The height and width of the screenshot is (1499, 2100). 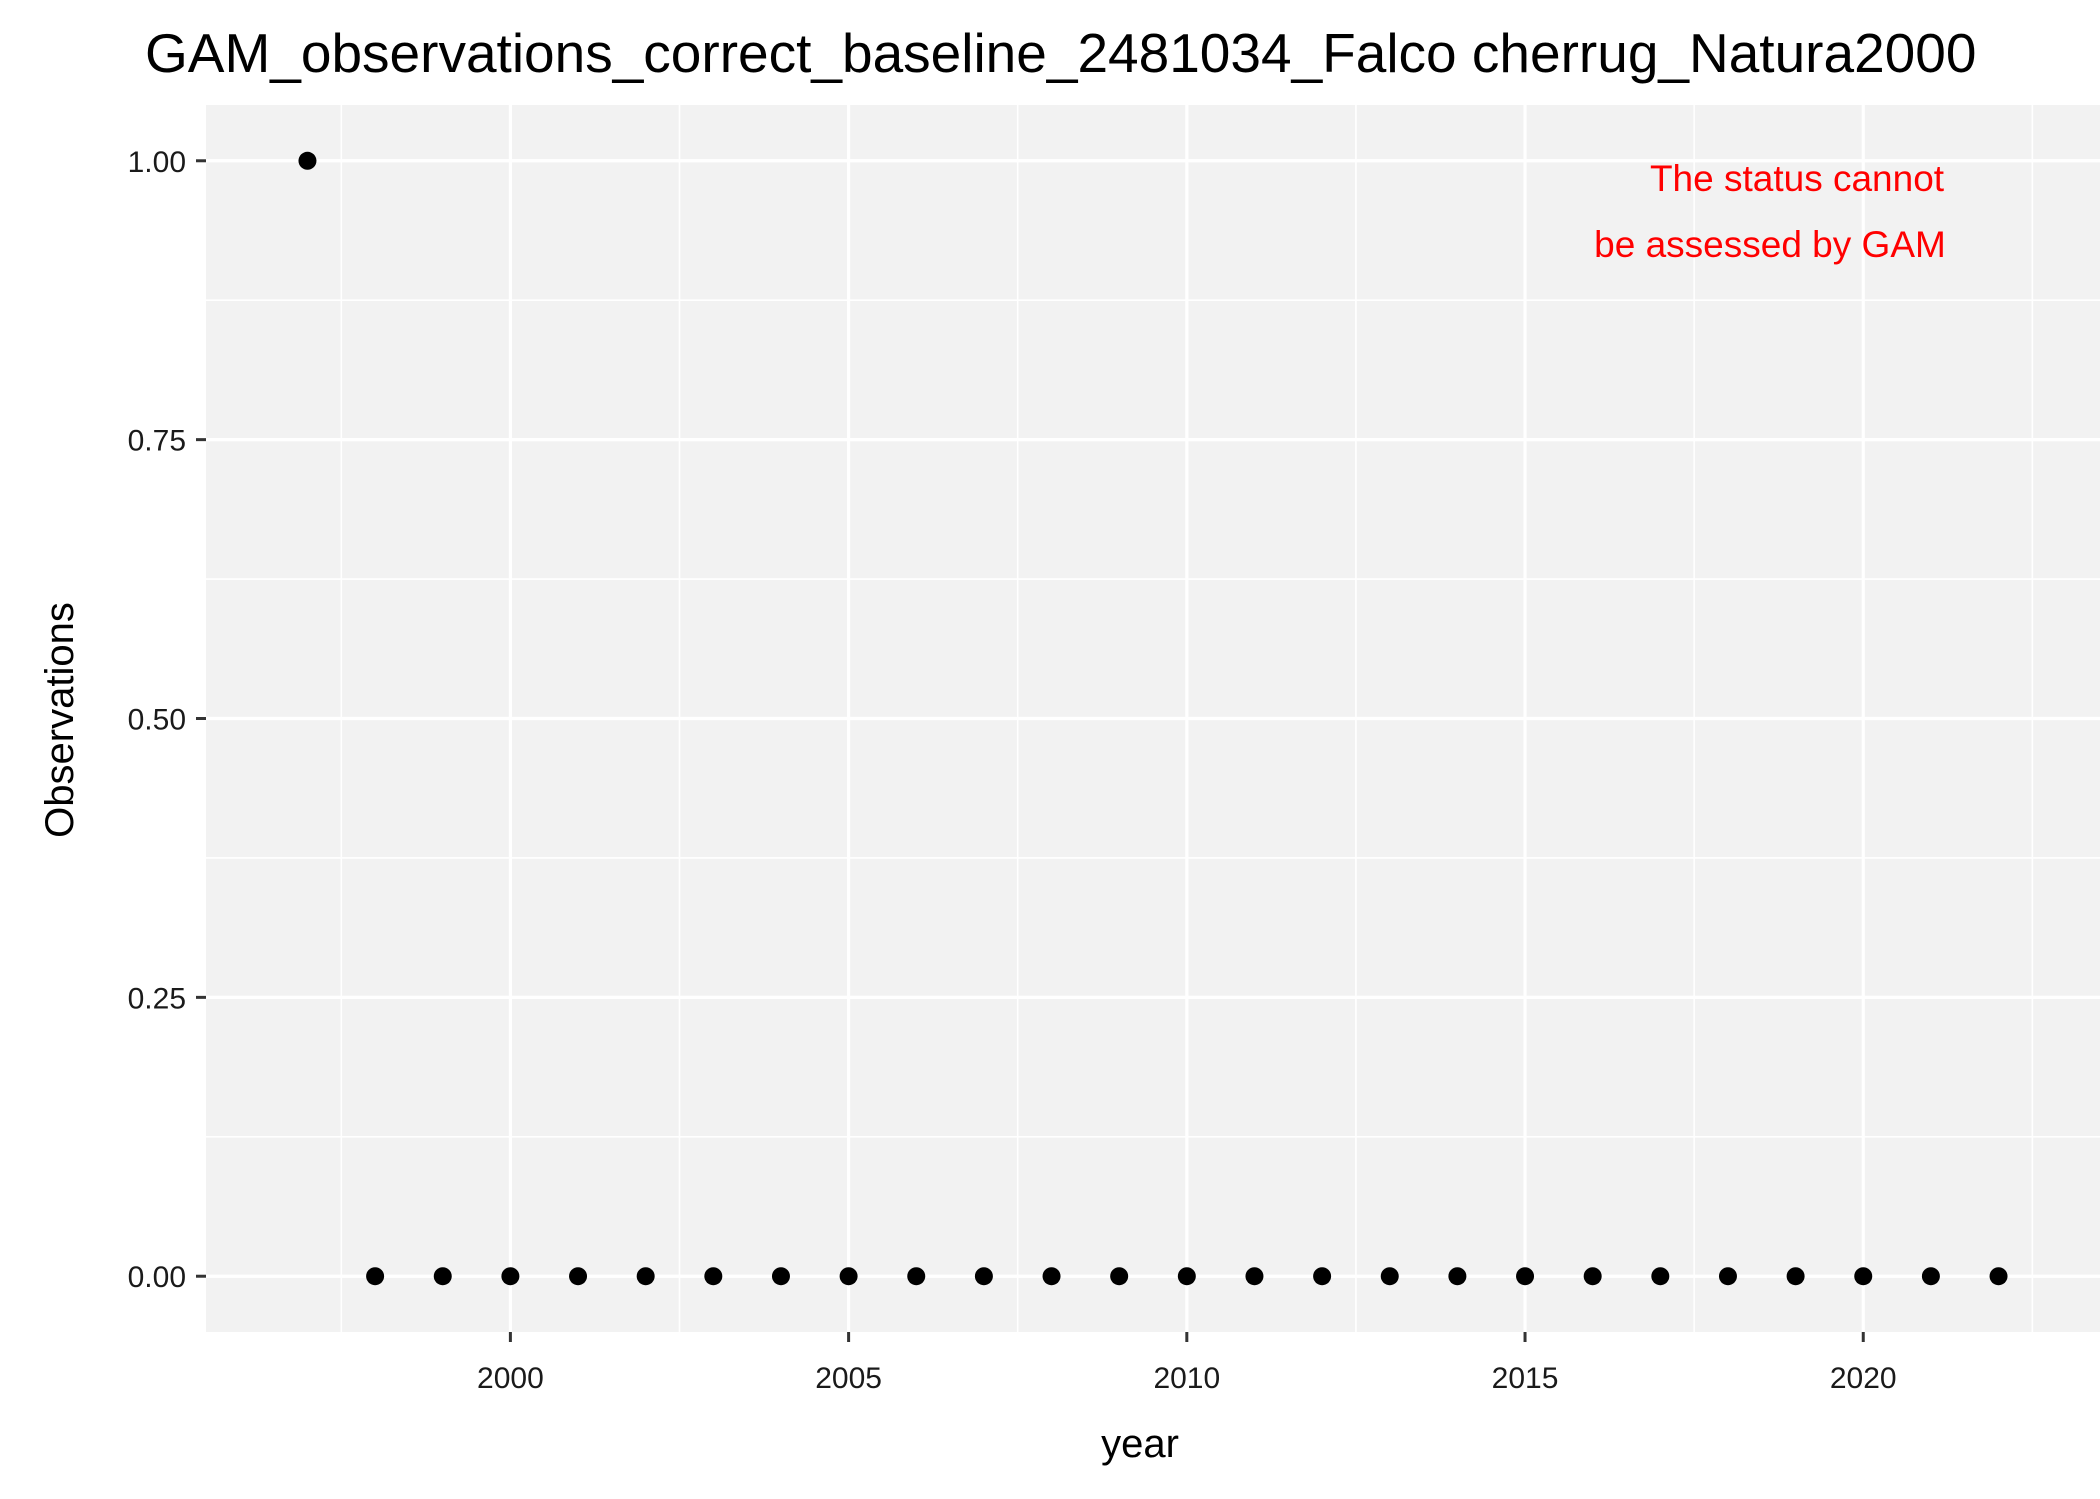 I want to click on y-tick-label: 0.00, so click(x=157, y=1277).